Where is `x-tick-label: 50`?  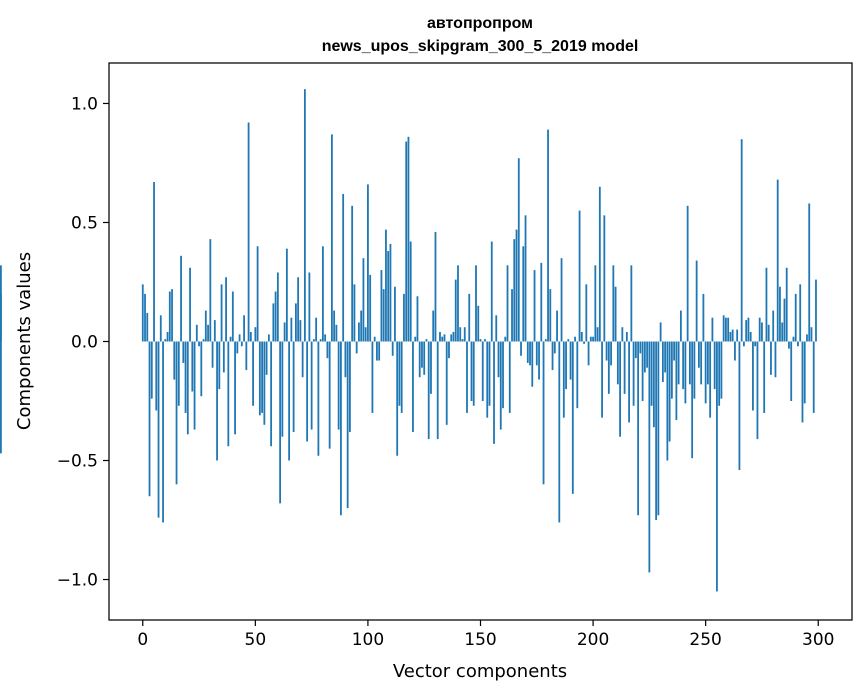 x-tick-label: 50 is located at coordinates (256, 640).